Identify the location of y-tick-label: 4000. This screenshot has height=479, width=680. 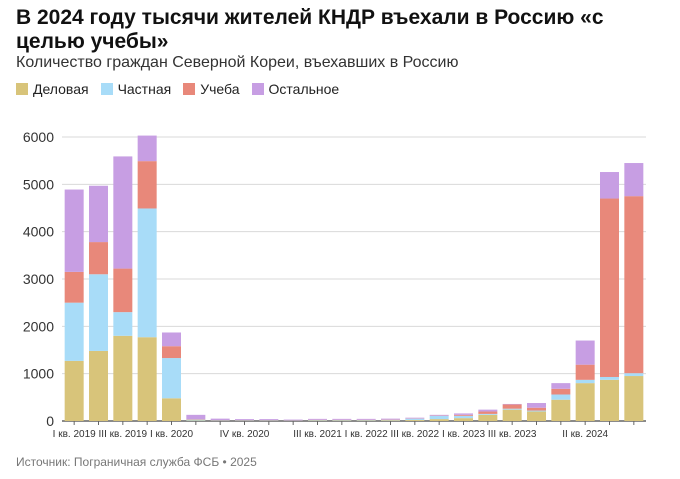
(38, 232).